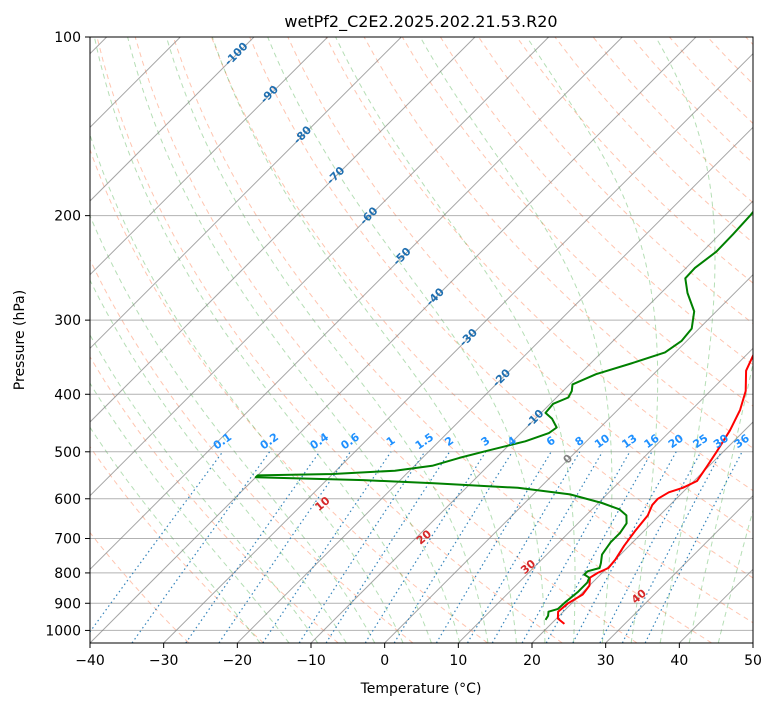  What do you see at coordinates (67, 38) in the screenshot?
I see `y-tick-label: 100` at bounding box center [67, 38].